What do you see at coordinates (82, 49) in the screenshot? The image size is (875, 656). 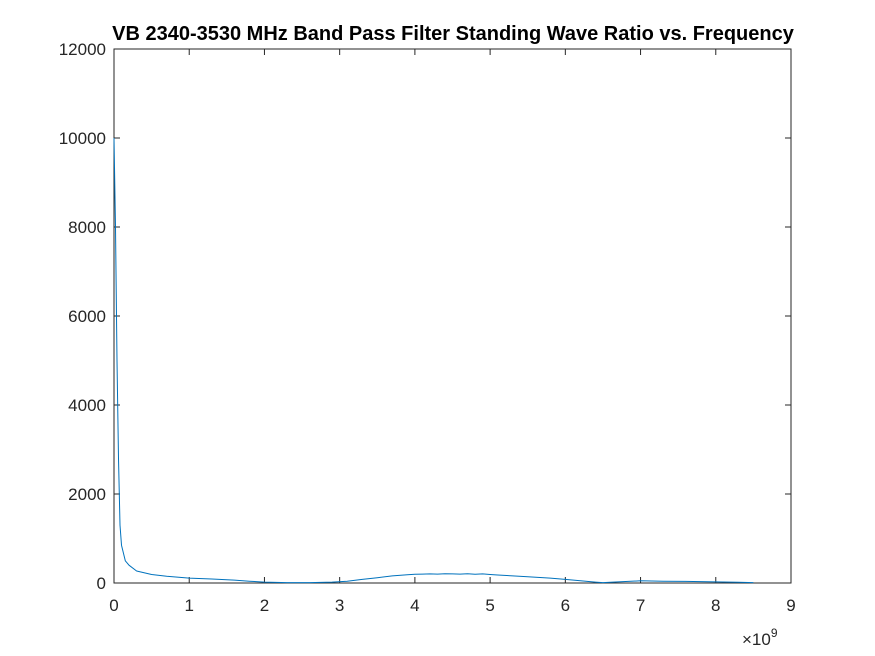 I see `y-tick-label: 12000` at bounding box center [82, 49].